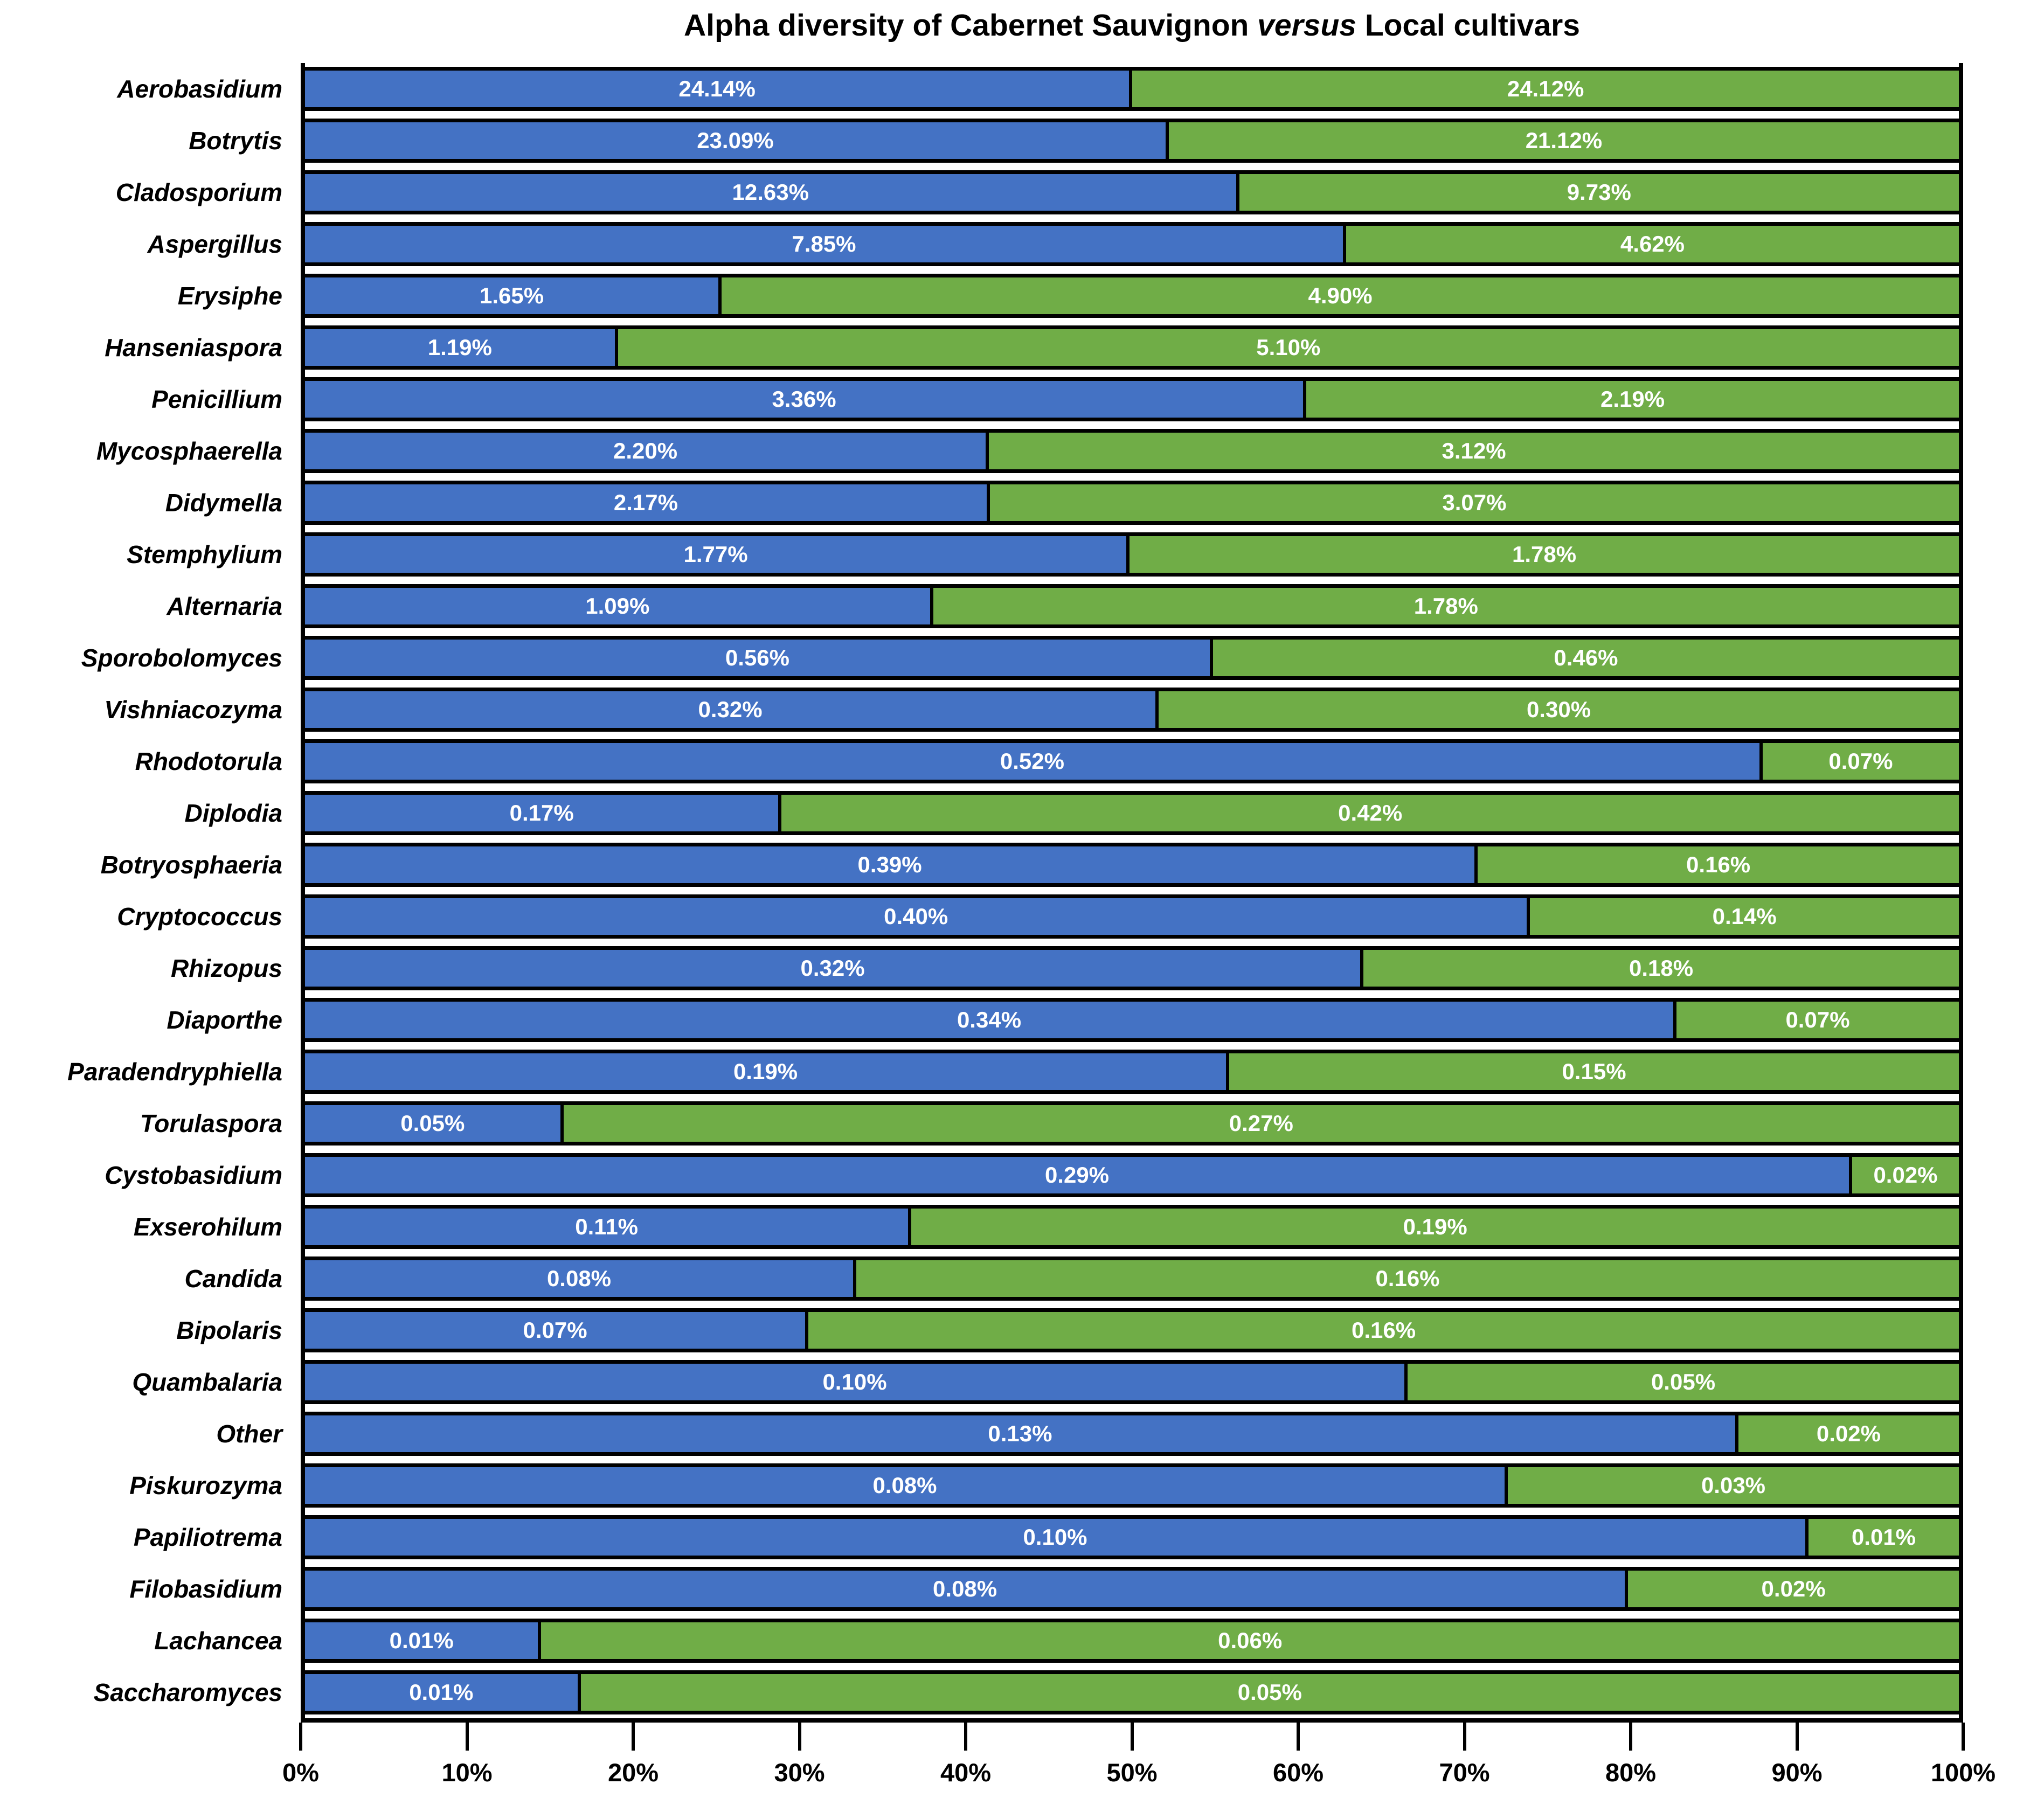  I want to click on cabernet-segment: 1.09%, so click(619, 606).